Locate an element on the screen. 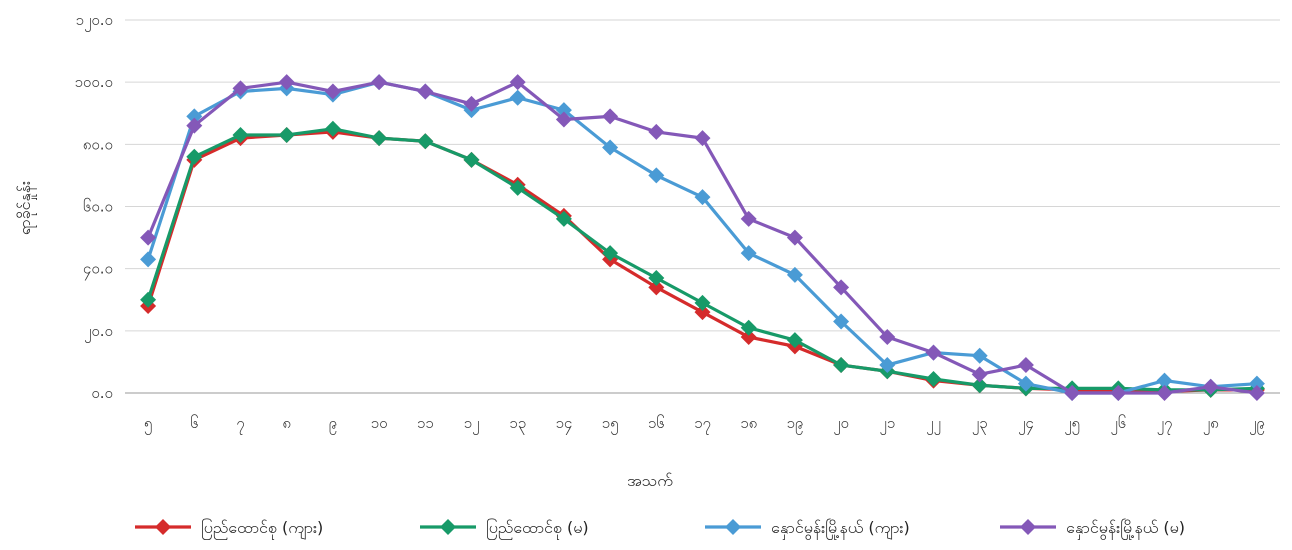 The width and height of the screenshot is (1292, 550). x-axis-title: အသက် is located at coordinates (650, 480).